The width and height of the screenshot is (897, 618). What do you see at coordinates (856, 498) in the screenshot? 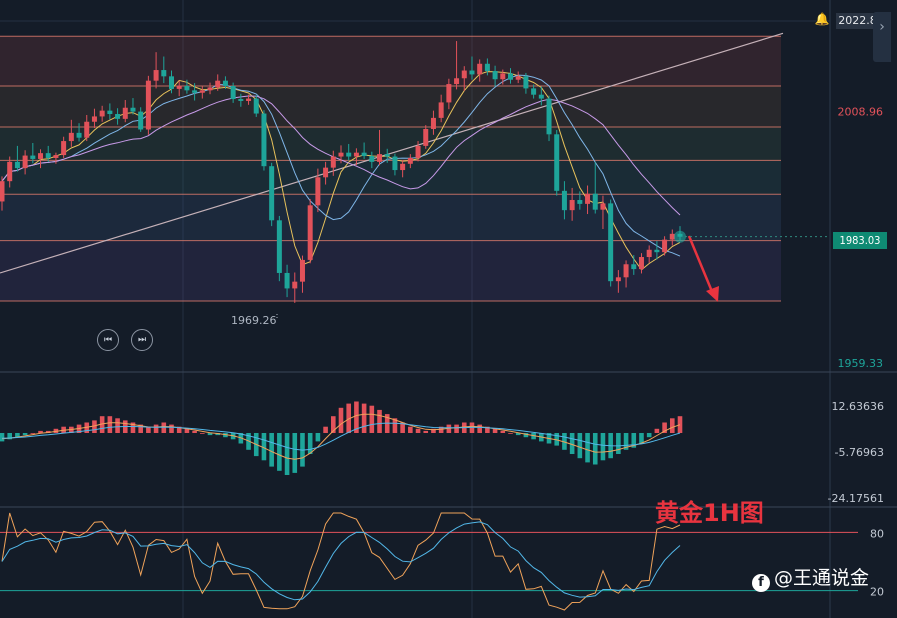
I see `macd-axis-label: -24.17561` at bounding box center [856, 498].